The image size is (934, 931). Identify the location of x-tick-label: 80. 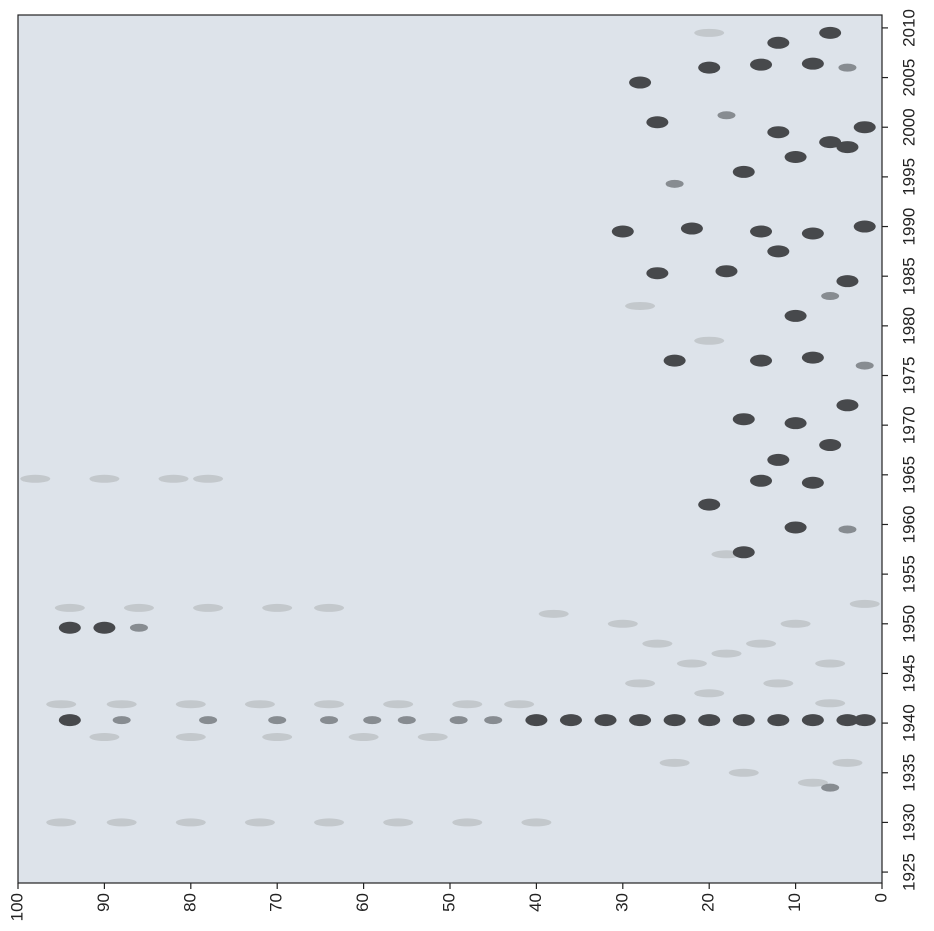
(189, 902).